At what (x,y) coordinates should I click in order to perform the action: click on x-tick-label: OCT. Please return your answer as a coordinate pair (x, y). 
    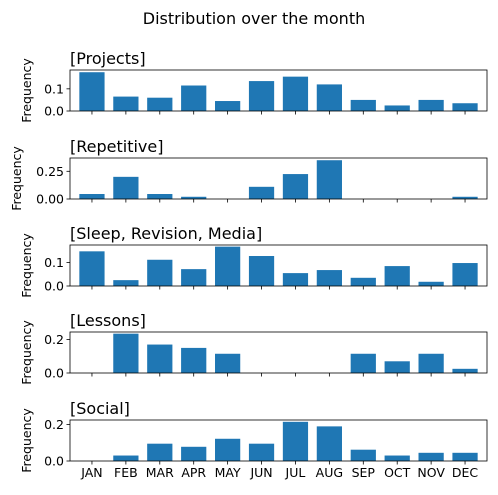
    Looking at the image, I should click on (397, 472).